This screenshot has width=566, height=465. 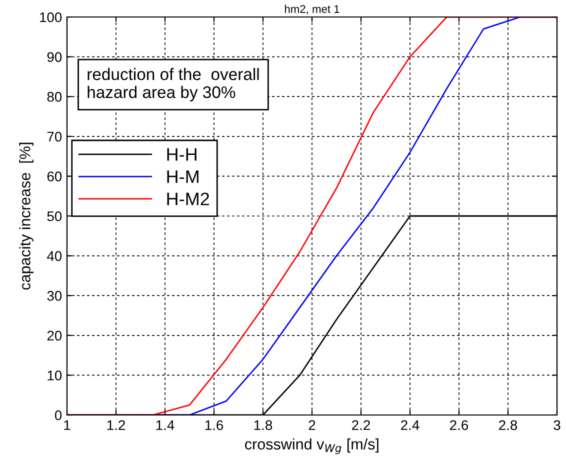 I want to click on y-tick-label: 20, so click(x=54, y=335).